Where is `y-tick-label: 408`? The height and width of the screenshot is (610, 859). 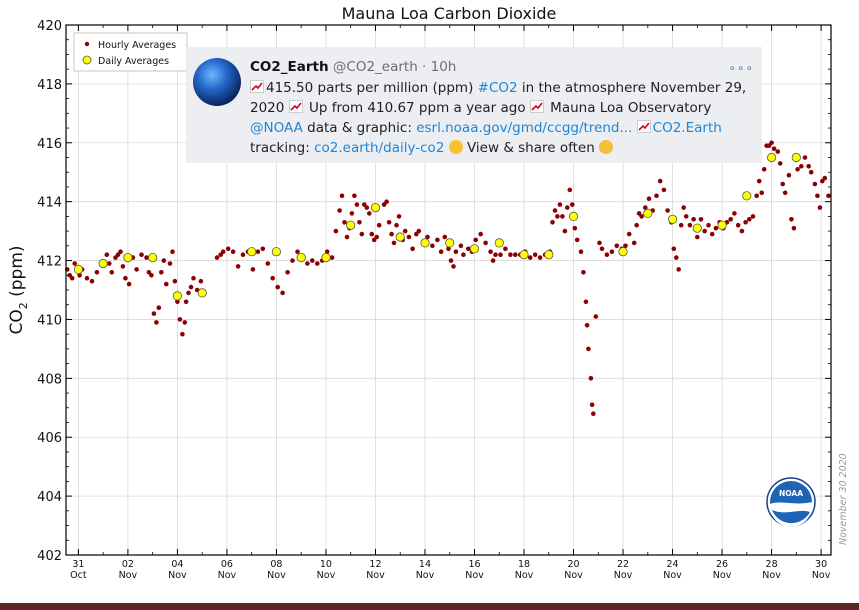
y-tick-label: 408 is located at coordinates (49, 379).